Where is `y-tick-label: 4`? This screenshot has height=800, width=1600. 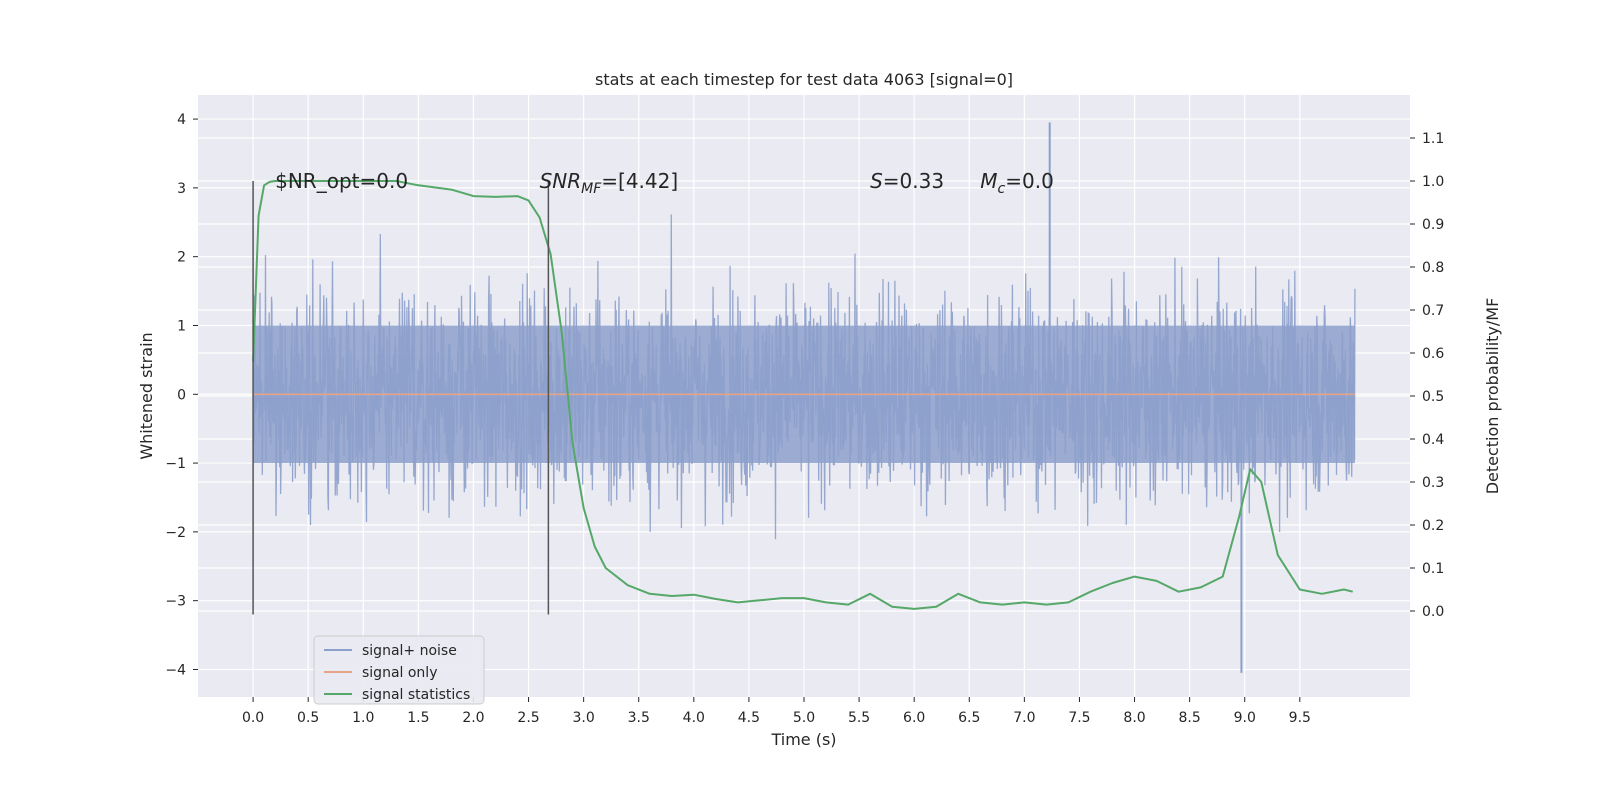
y-tick-label: 4 is located at coordinates (181, 120).